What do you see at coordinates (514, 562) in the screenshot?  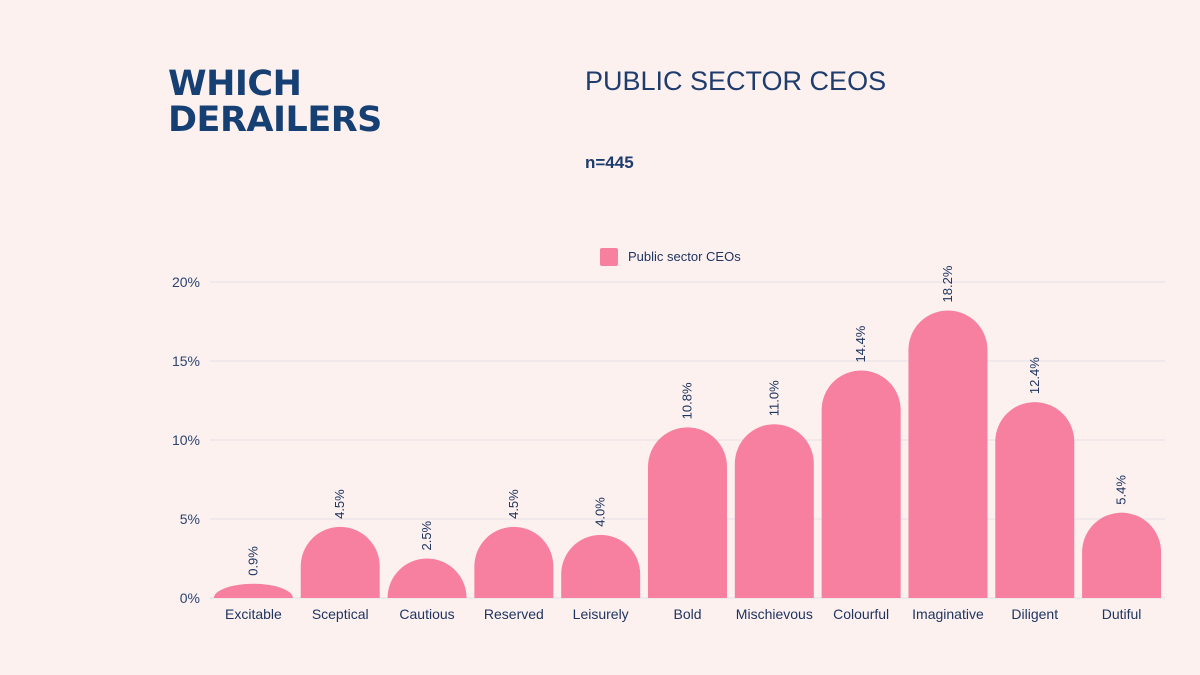 I see `bar-reserved` at bounding box center [514, 562].